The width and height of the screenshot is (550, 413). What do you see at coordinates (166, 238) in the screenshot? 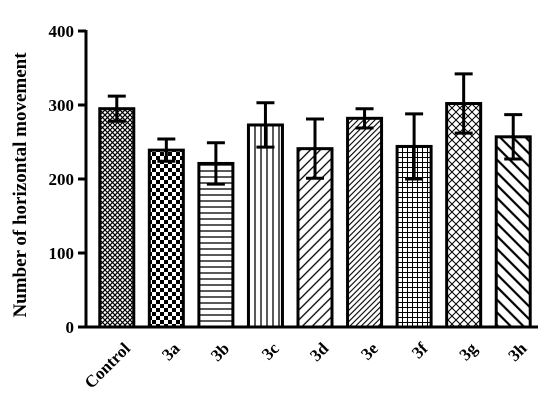
I see `bar-3a` at bounding box center [166, 238].